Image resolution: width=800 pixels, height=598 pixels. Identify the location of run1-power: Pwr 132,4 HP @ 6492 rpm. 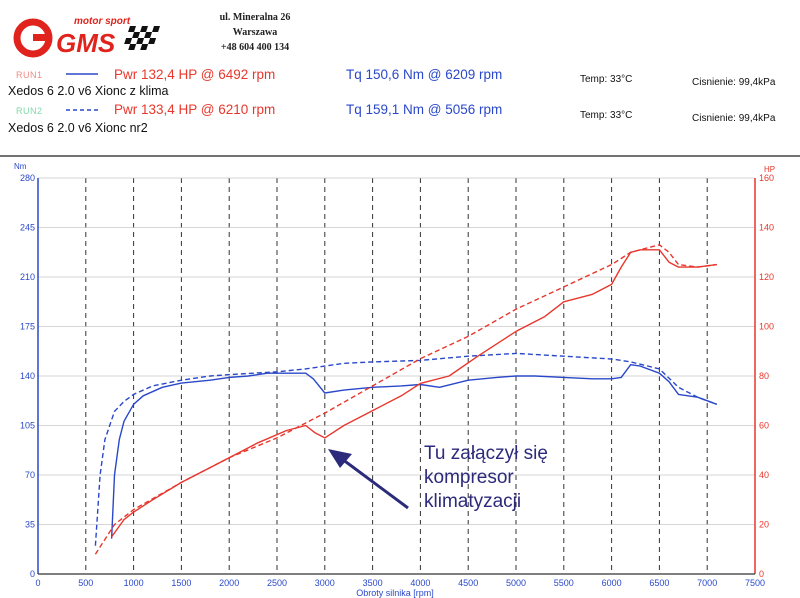
(195, 74).